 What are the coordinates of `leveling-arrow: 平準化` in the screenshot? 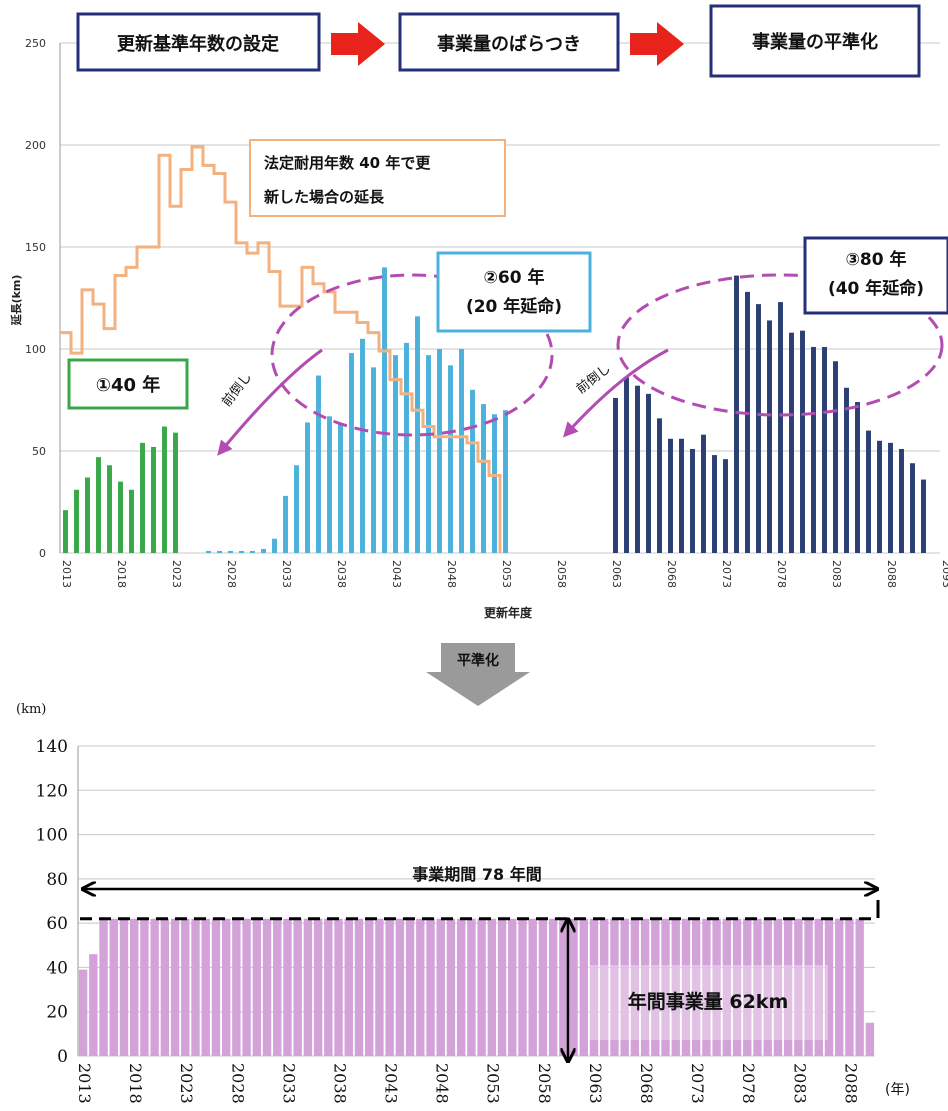 It's located at (478, 674).